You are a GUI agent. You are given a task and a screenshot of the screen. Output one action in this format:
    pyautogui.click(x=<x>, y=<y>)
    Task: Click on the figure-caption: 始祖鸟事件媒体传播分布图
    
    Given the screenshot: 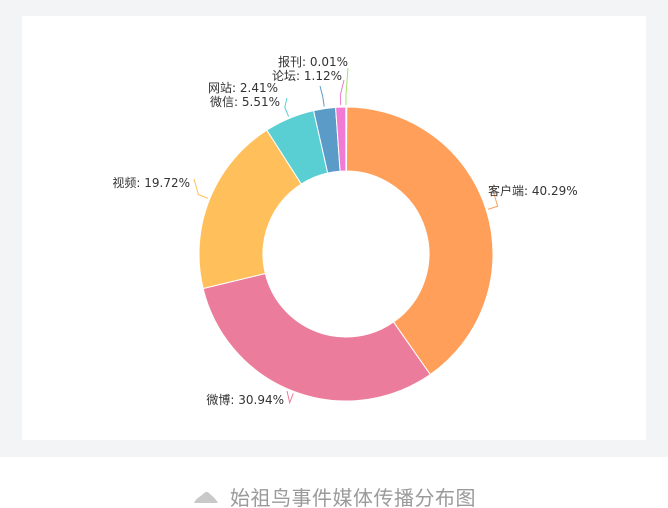 What is the action you would take?
    pyautogui.click(x=334, y=492)
    